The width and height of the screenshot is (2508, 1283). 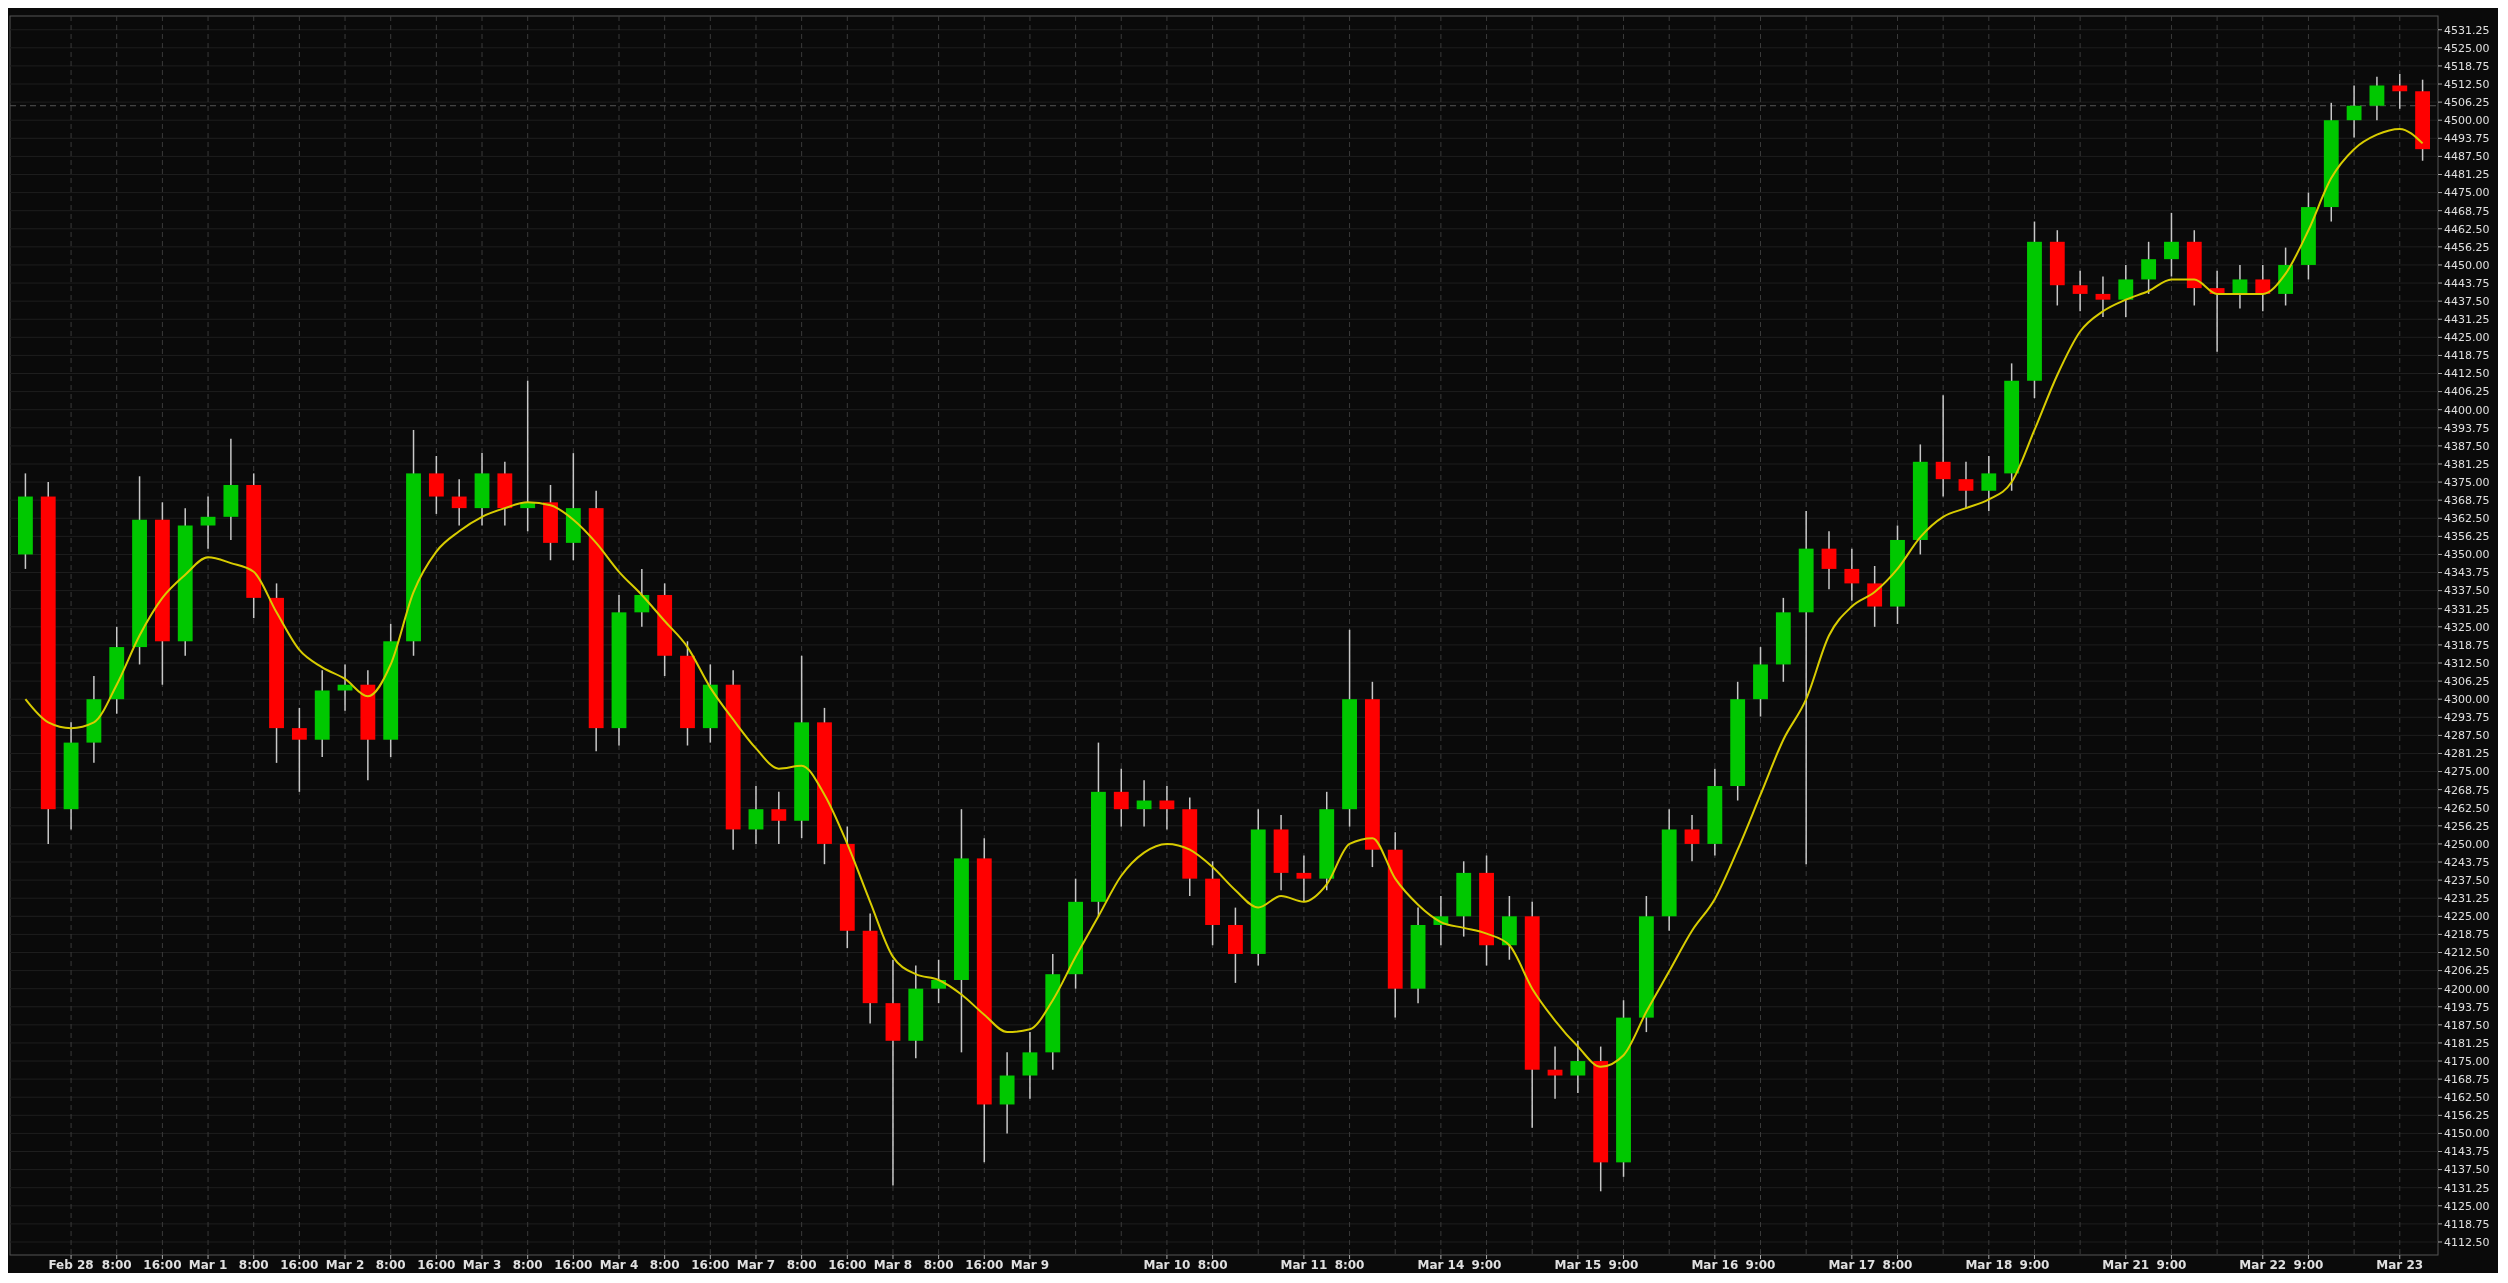 I want to click on y-tick-label: 4518.75, so click(x=2467, y=66).